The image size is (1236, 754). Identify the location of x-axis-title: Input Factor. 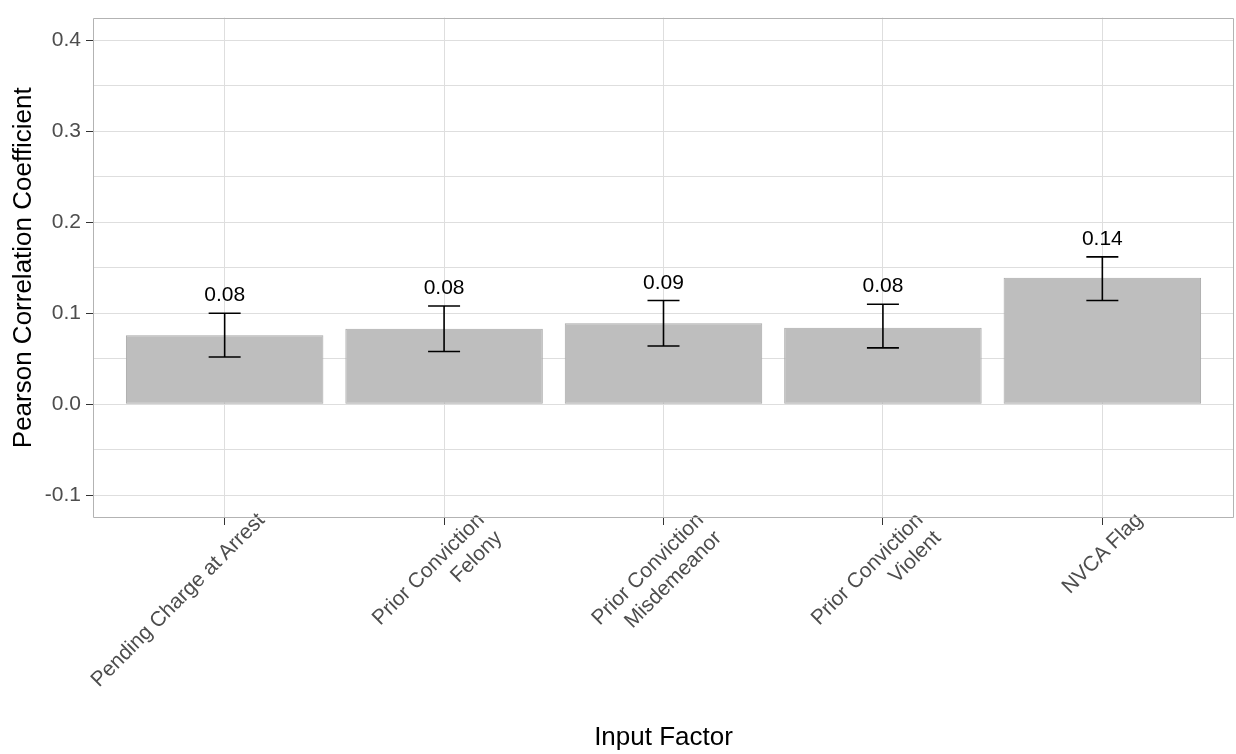
(664, 735).